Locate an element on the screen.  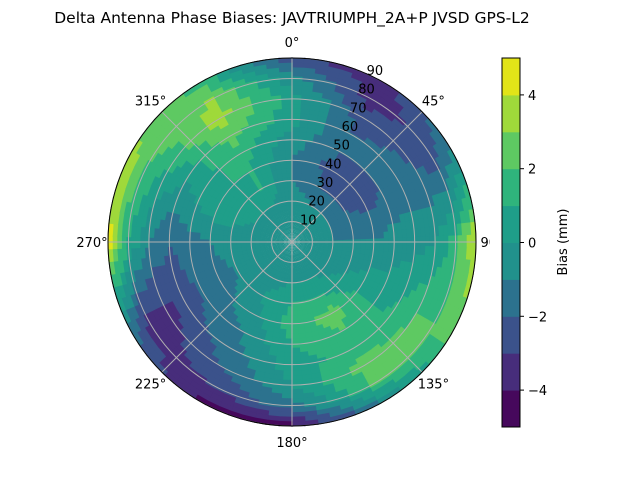
theta-tick-label: 45° is located at coordinates (433, 102).